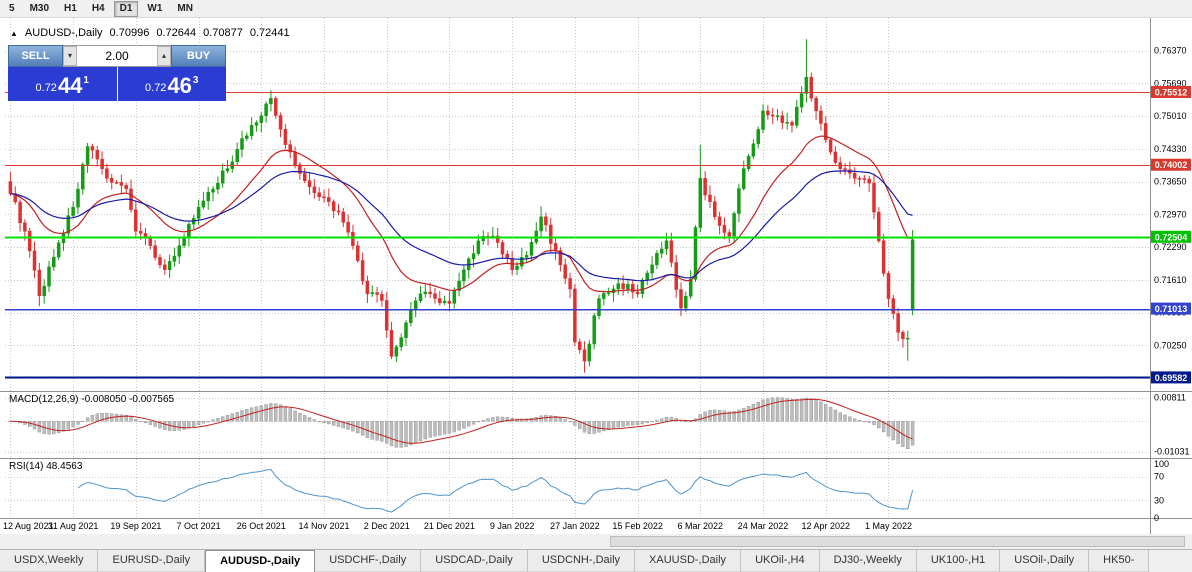 The width and height of the screenshot is (1192, 572). I want to click on scrollbar-thumb, so click(897, 541).